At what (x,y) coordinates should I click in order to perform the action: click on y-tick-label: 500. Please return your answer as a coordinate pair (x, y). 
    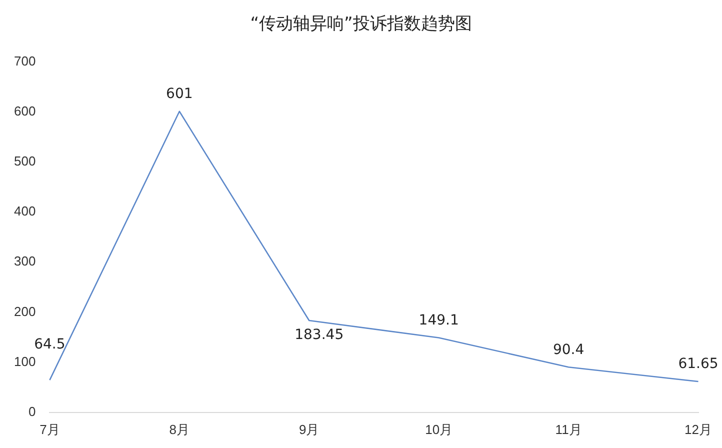
    Looking at the image, I should click on (25, 161).